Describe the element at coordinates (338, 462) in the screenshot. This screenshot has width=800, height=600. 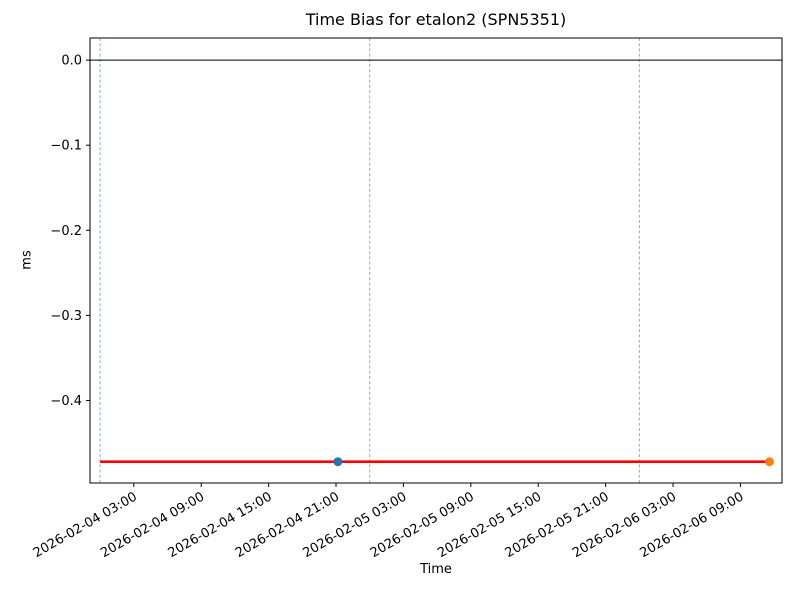
I see `measurement-point-blue` at that location.